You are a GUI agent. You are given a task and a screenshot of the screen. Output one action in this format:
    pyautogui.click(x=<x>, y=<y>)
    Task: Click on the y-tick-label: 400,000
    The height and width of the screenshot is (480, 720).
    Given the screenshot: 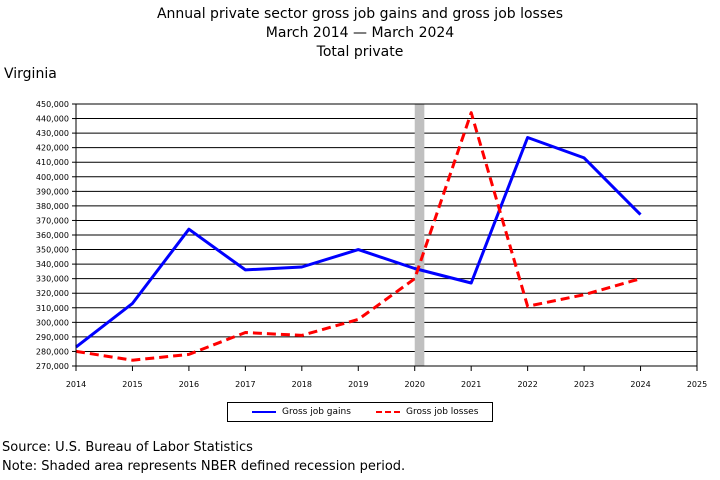 What is the action you would take?
    pyautogui.click(x=52, y=177)
    